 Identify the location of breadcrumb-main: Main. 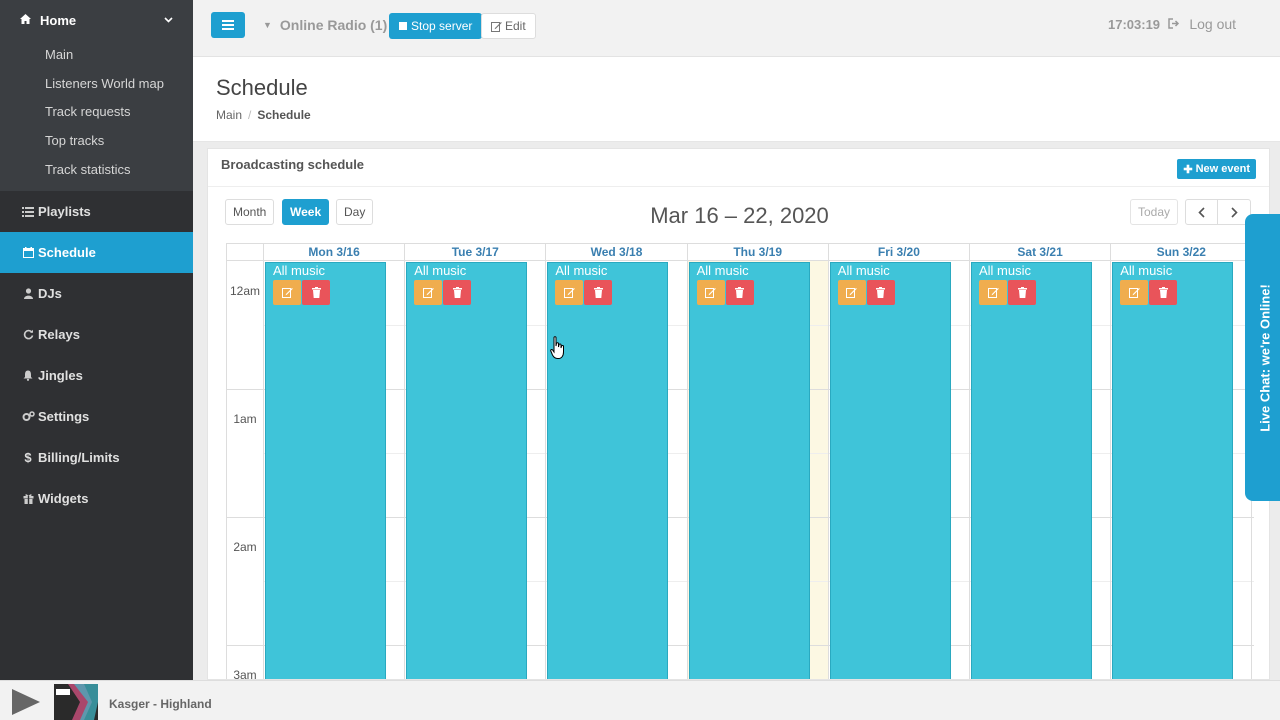
(229, 115).